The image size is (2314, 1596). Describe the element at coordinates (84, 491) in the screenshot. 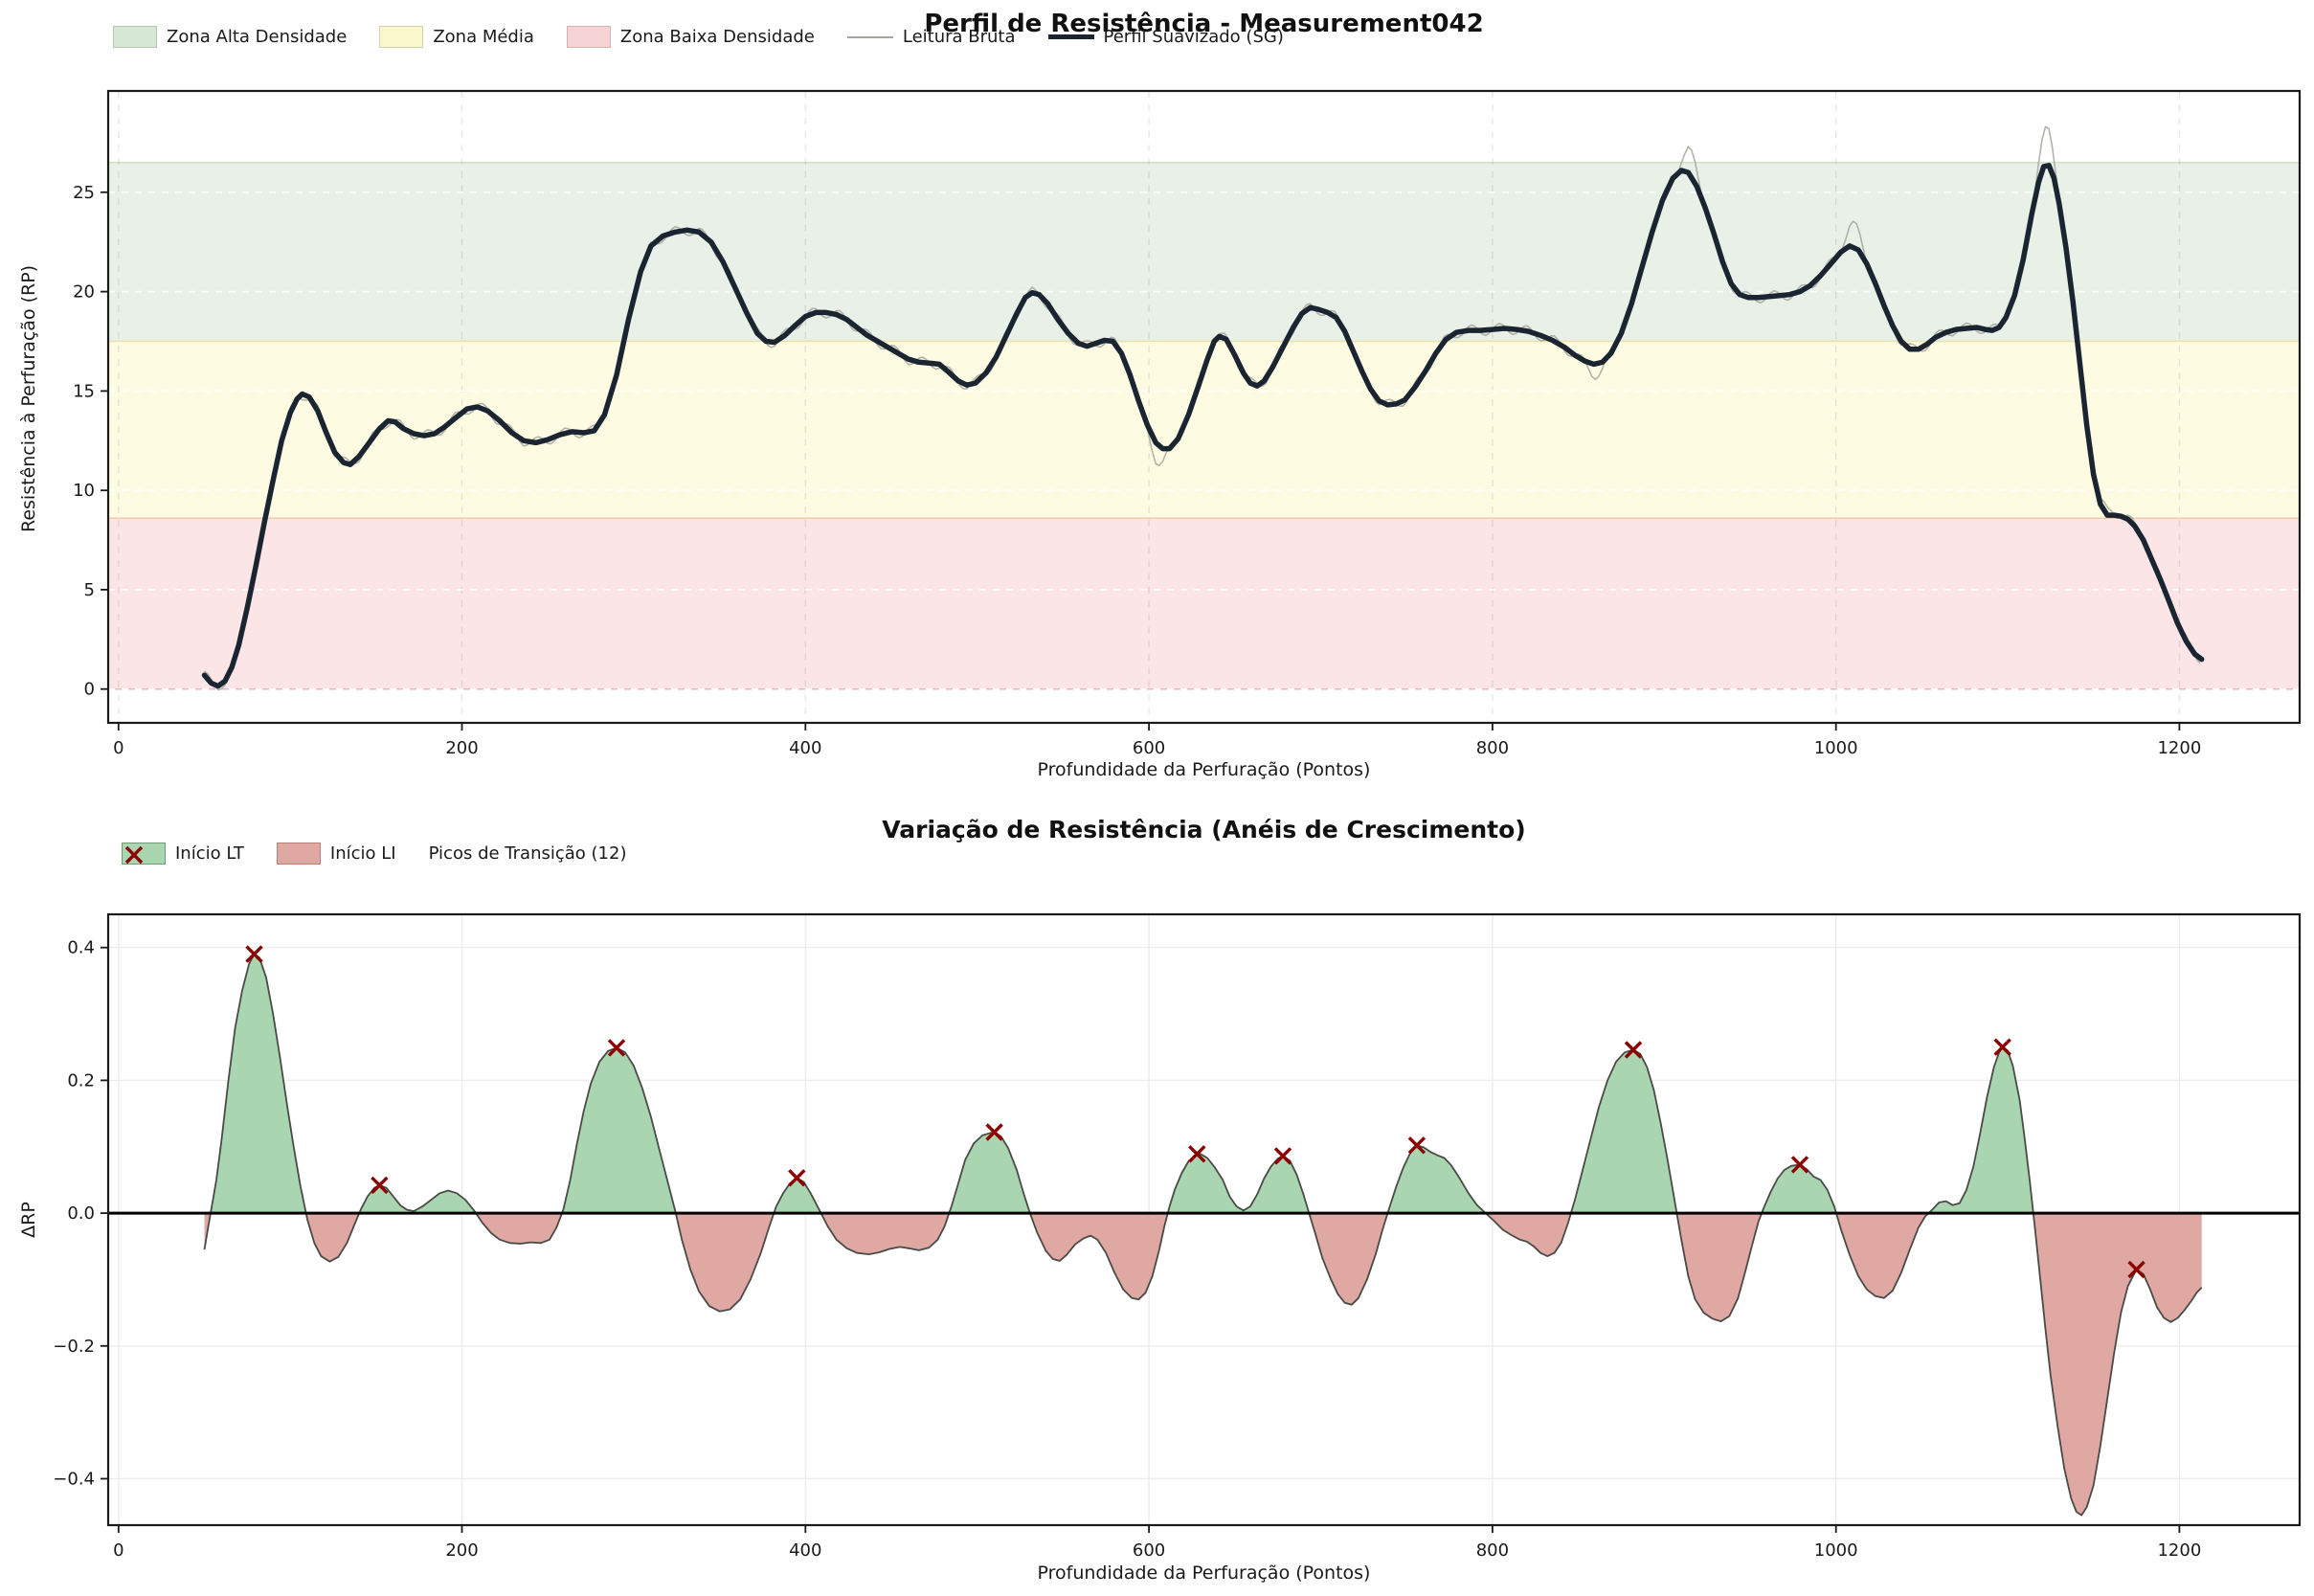

I see `y-tick-label: 10` at that location.